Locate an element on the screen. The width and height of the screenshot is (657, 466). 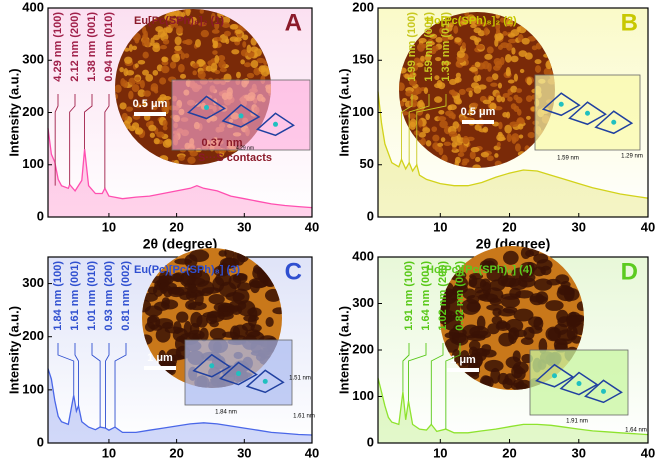
inset-label: 1.64 nm is located at coordinates (636, 431).